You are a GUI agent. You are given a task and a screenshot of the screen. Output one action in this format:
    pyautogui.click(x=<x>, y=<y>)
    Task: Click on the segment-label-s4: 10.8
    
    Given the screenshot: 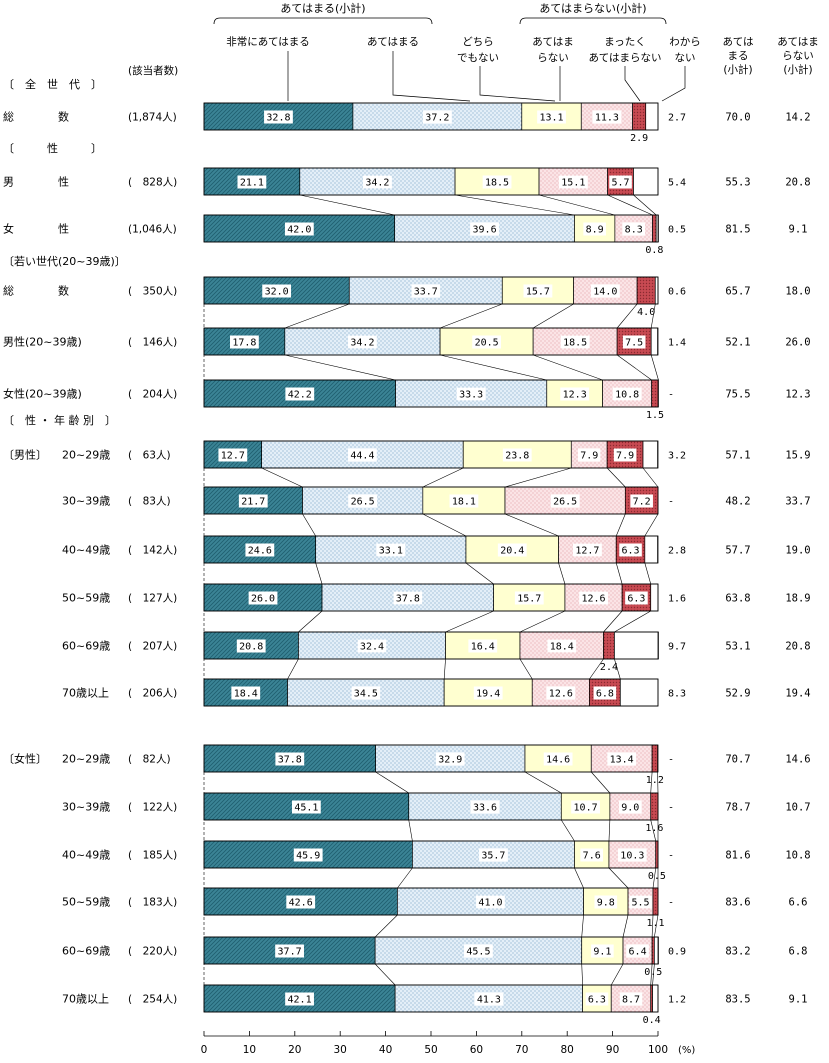 What is the action you would take?
    pyautogui.click(x=627, y=395)
    